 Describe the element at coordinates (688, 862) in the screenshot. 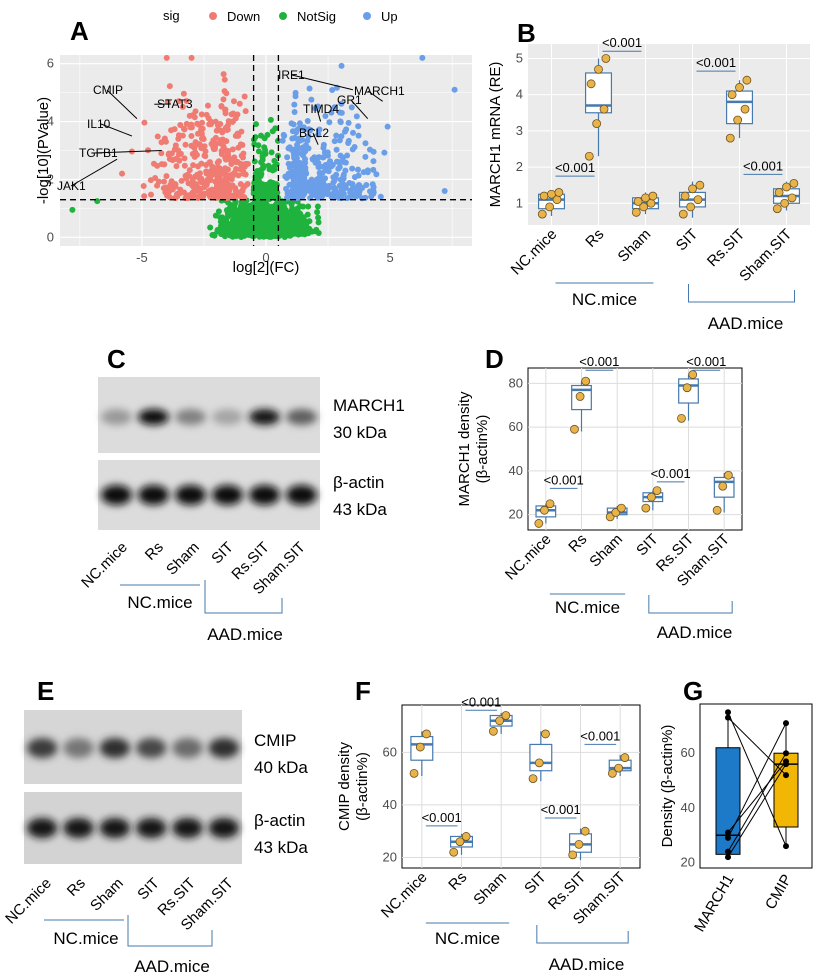

I see `panel-g-y-tick: 20` at that location.